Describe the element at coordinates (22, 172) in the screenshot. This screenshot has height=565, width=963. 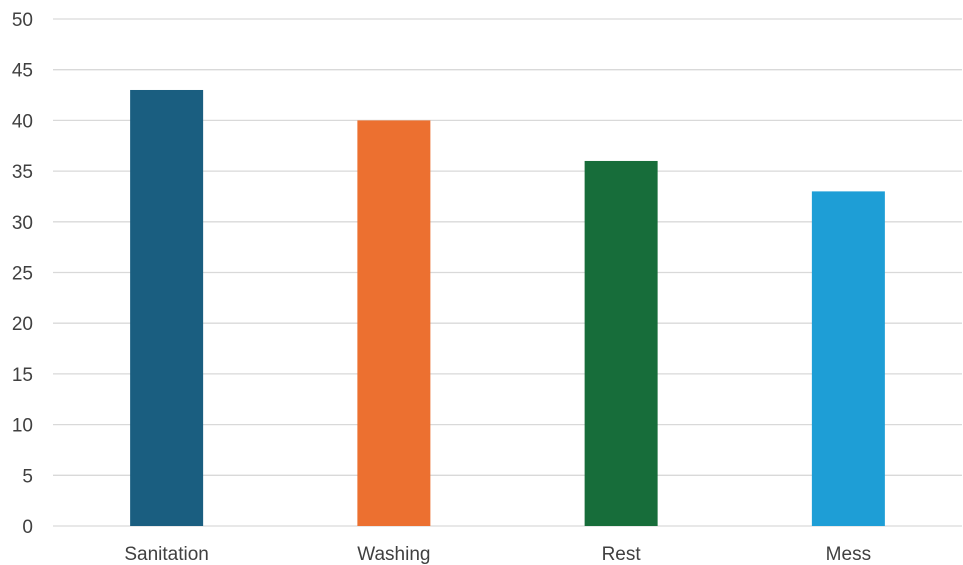
I see `y-tick-label-35: 35` at that location.